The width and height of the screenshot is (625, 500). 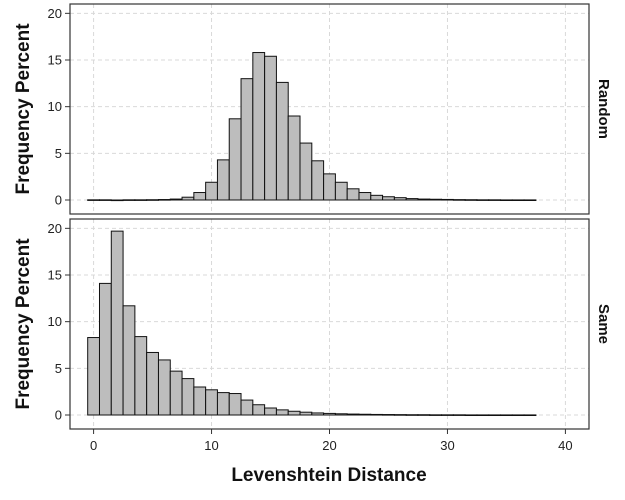 What do you see at coordinates (565, 445) in the screenshot?
I see `x-tick-label: 40` at bounding box center [565, 445].